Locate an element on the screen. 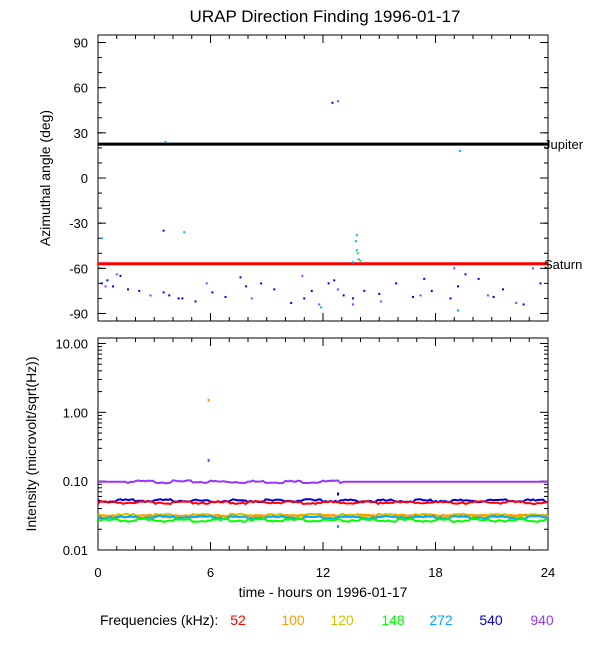 The image size is (600, 650). azimuth-y-tick-label: -30 is located at coordinates (78, 223).